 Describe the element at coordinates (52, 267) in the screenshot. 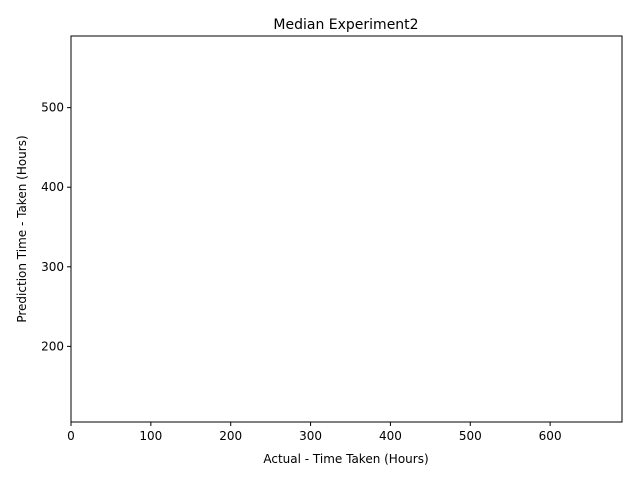

I see `y-tick-label: 300` at that location.